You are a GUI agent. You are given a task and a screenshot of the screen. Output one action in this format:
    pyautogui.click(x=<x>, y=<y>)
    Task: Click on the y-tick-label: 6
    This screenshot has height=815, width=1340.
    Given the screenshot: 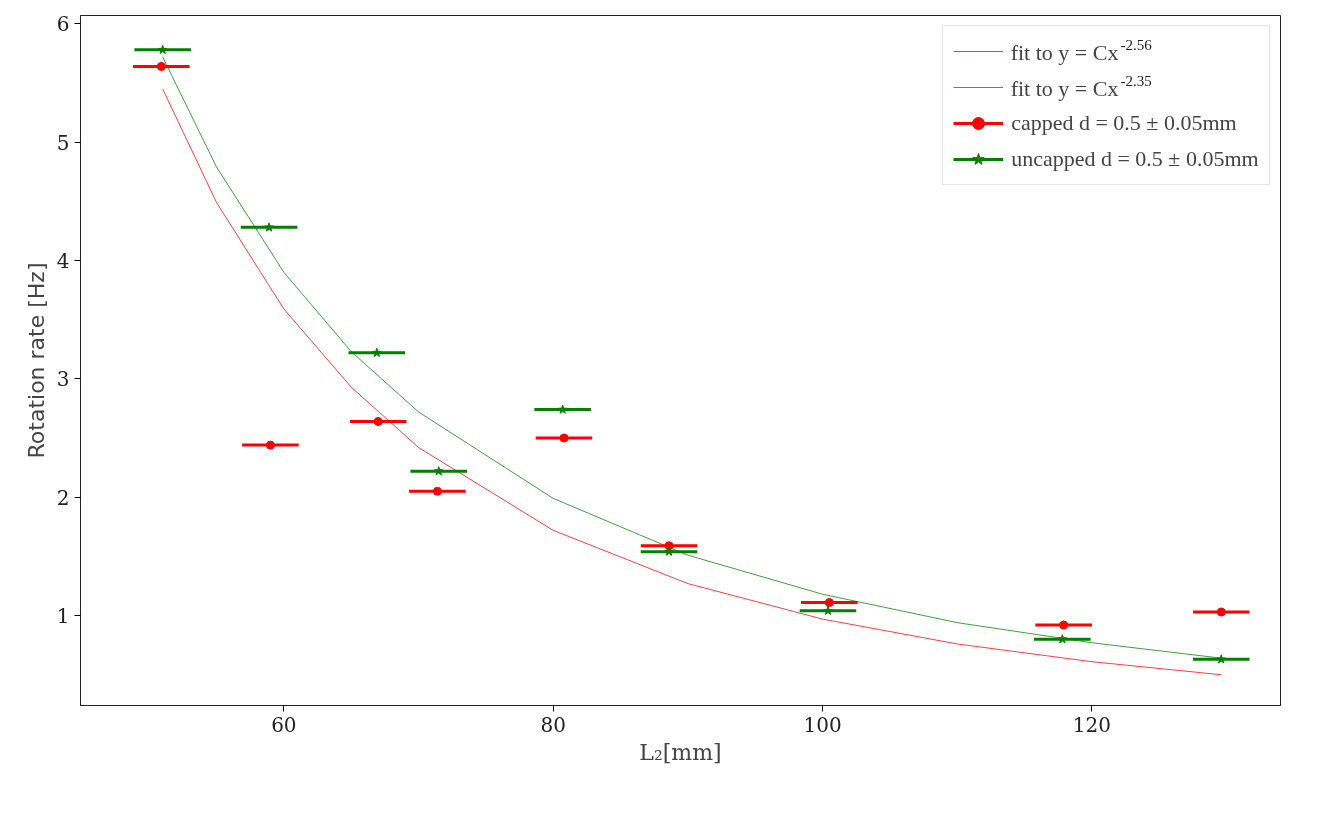 What is the action you would take?
    pyautogui.click(x=63, y=24)
    